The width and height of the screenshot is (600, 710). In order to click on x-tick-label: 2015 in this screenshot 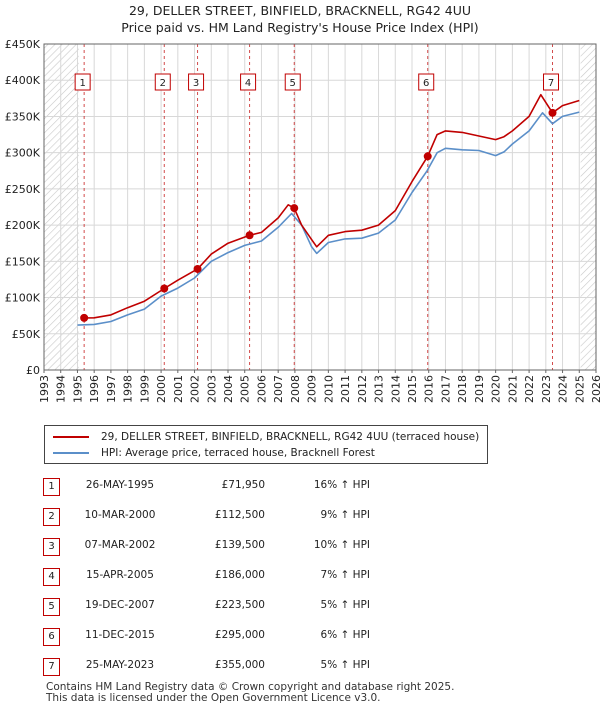, I will do `click(412, 389)`.